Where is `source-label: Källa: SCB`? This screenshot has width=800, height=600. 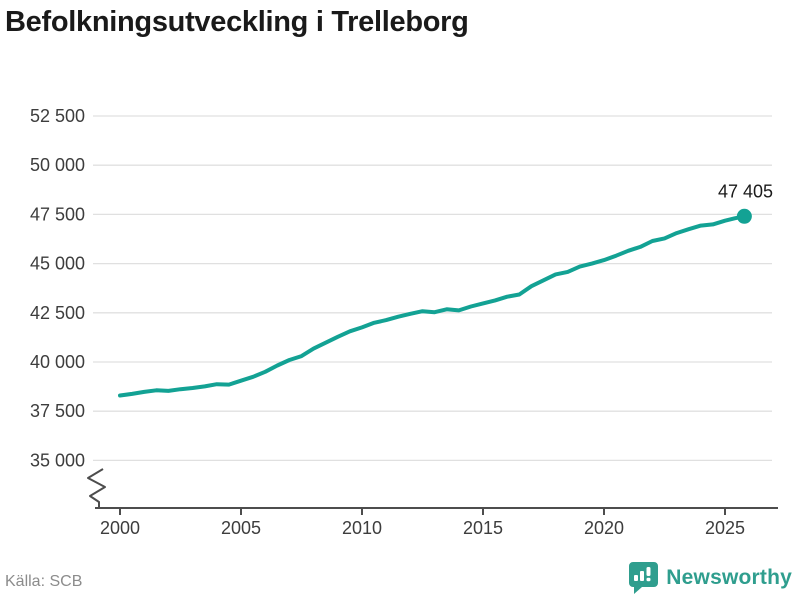 source-label: Källa: SCB is located at coordinates (44, 581).